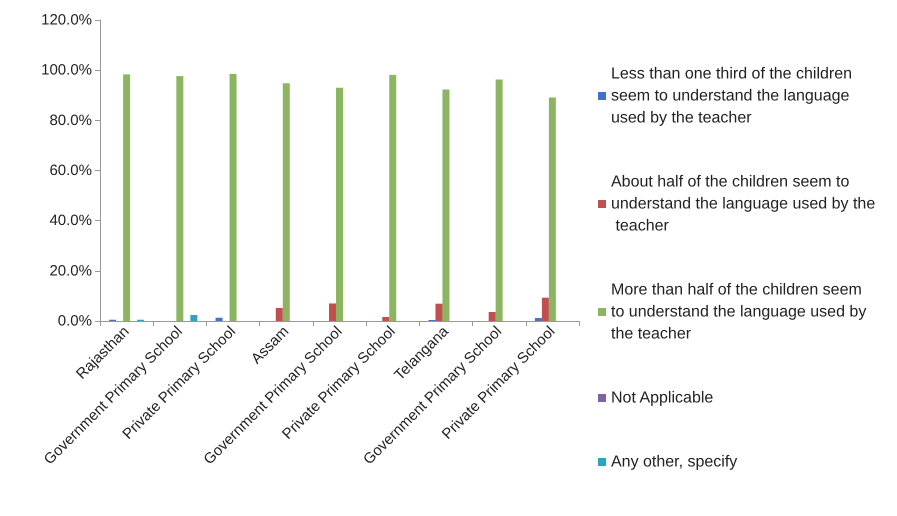 This screenshot has width=897, height=516. What do you see at coordinates (75, 321) in the screenshot?
I see `y-tick-label: 0.0%` at bounding box center [75, 321].